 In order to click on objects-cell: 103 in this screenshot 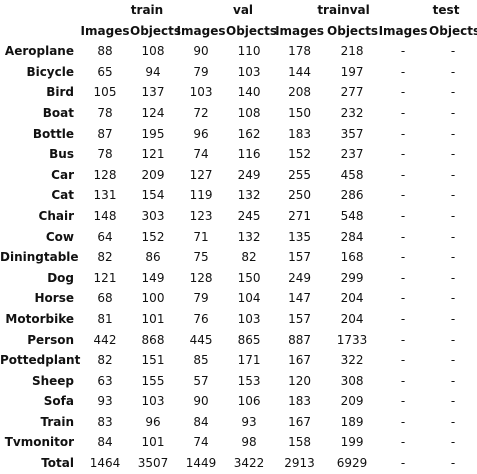, I will do `click(153, 401)`.